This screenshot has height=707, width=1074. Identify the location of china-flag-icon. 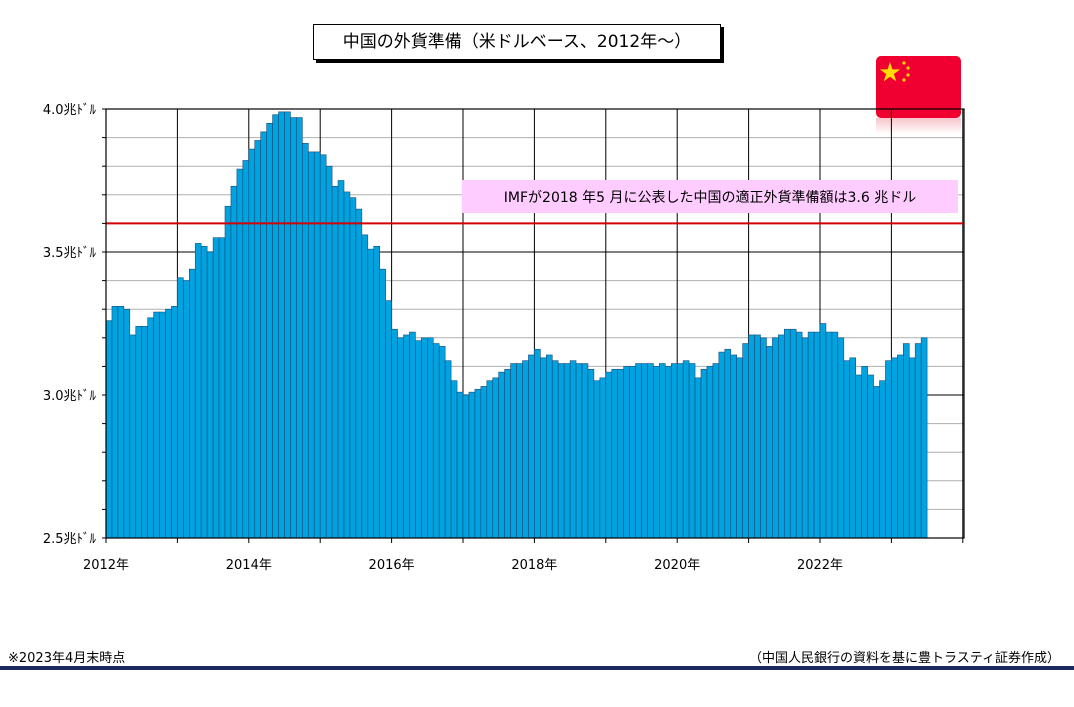
(918, 87).